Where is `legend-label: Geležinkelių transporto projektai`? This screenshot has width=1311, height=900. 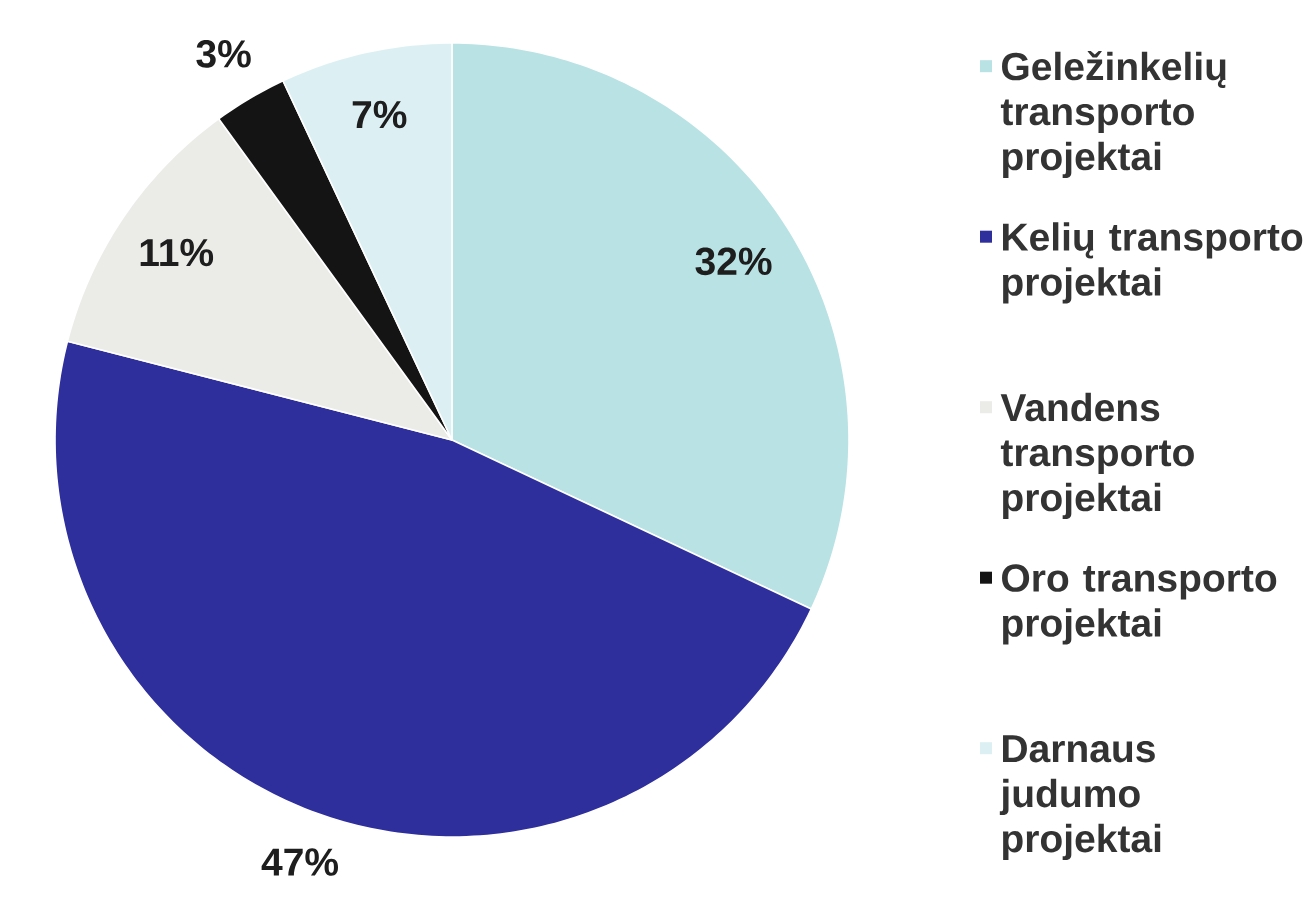
legend-label: Geležinkelių transporto projektai is located at coordinates (1113, 114).